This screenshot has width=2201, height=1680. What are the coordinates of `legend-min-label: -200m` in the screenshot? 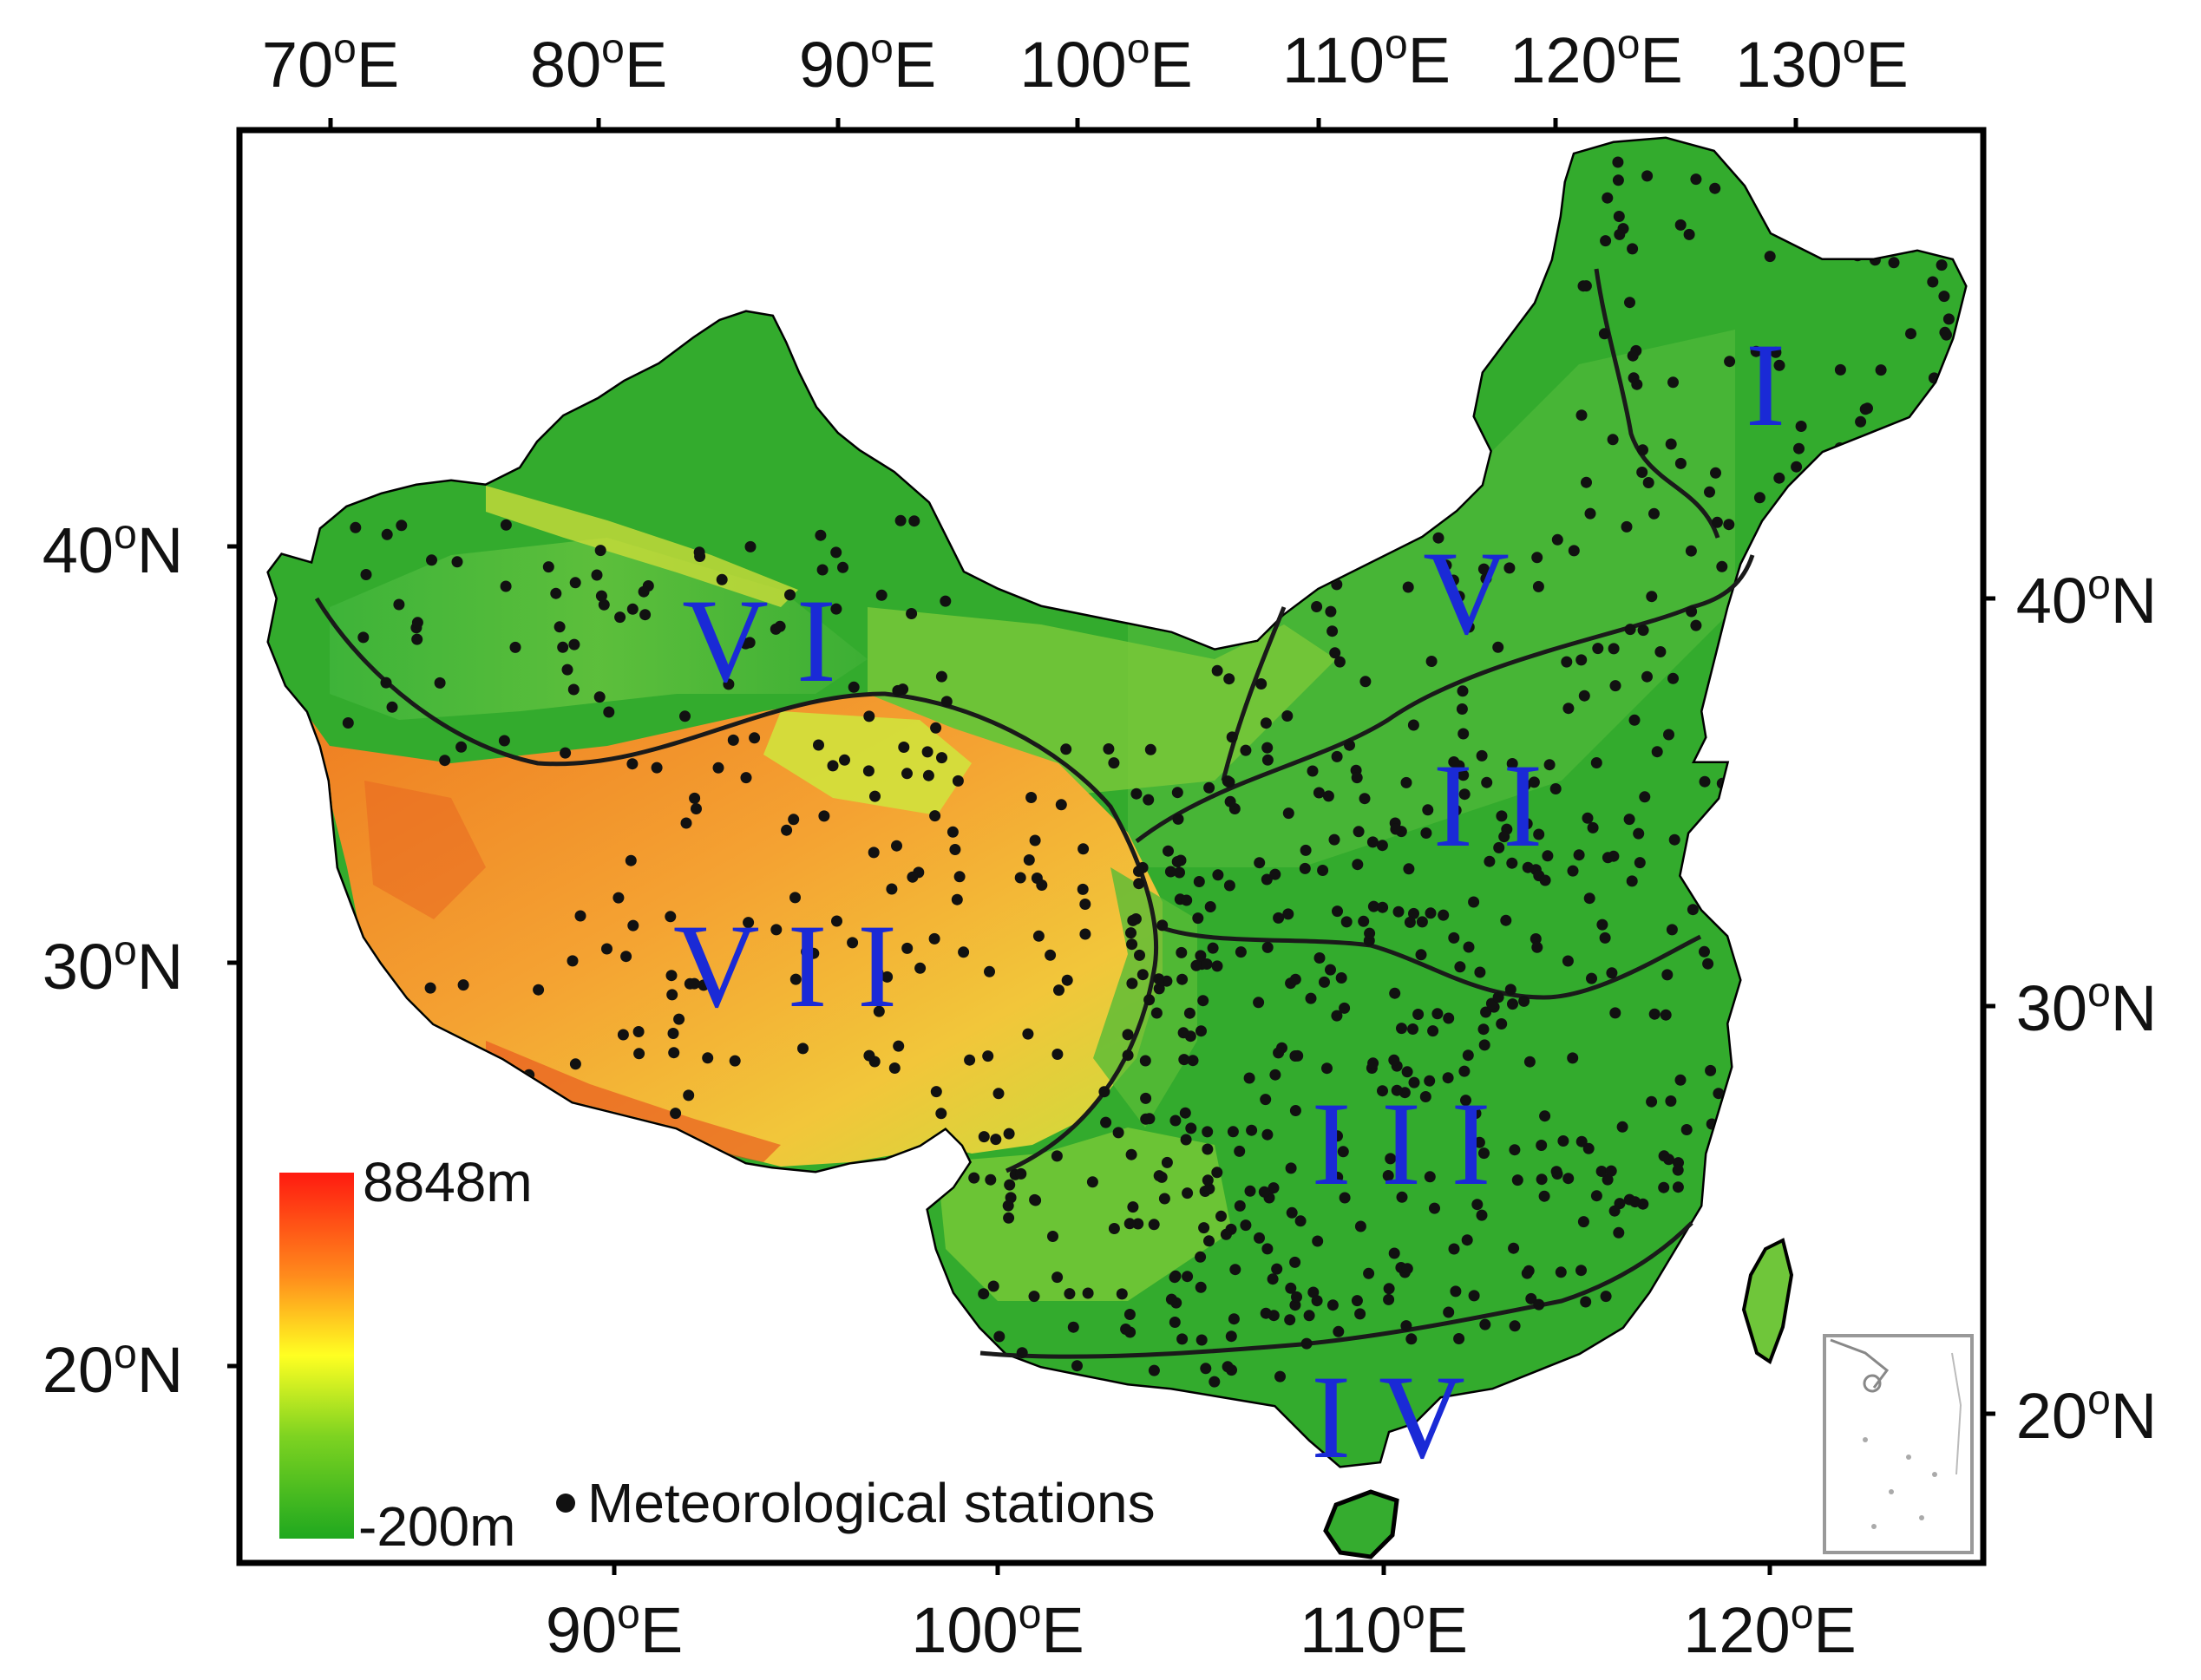 It's located at (436, 1526).